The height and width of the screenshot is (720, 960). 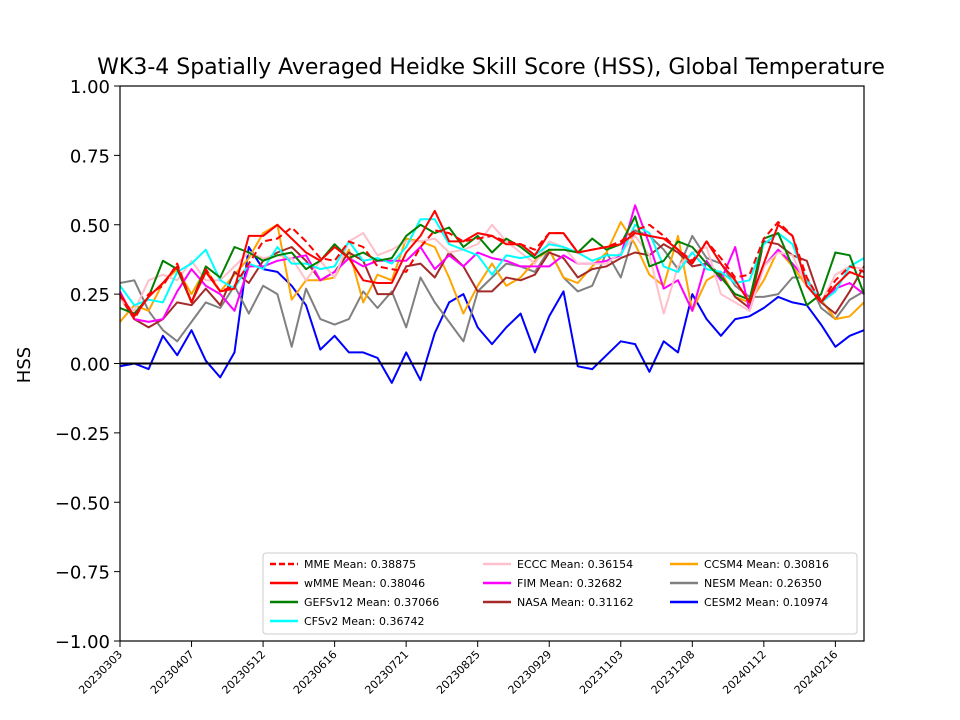 What do you see at coordinates (575, 602) in the screenshot?
I see `legend-label-6: NASA Mean: 0.31162` at bounding box center [575, 602].